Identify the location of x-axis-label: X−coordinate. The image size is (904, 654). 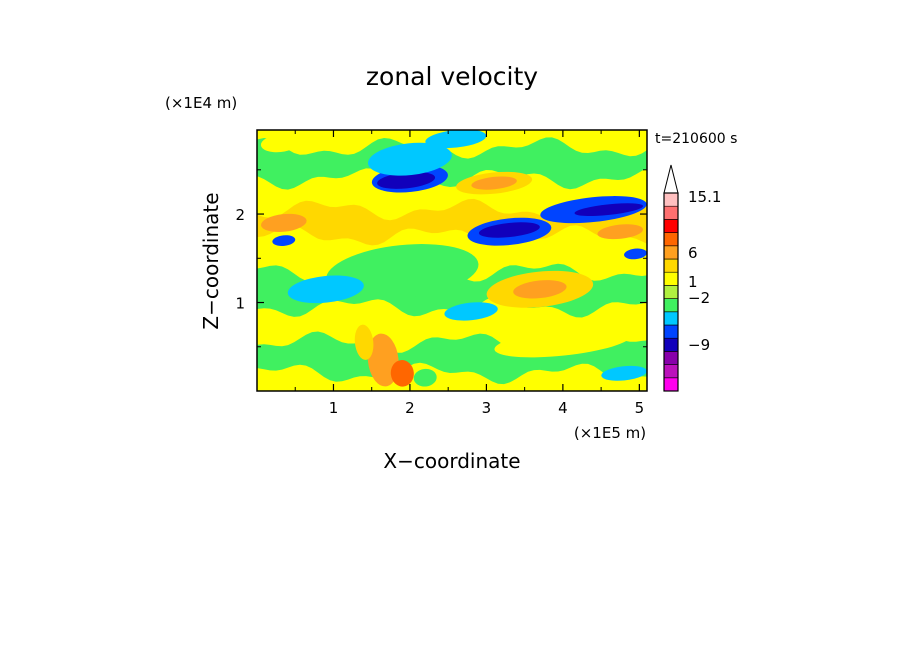
(451, 461).